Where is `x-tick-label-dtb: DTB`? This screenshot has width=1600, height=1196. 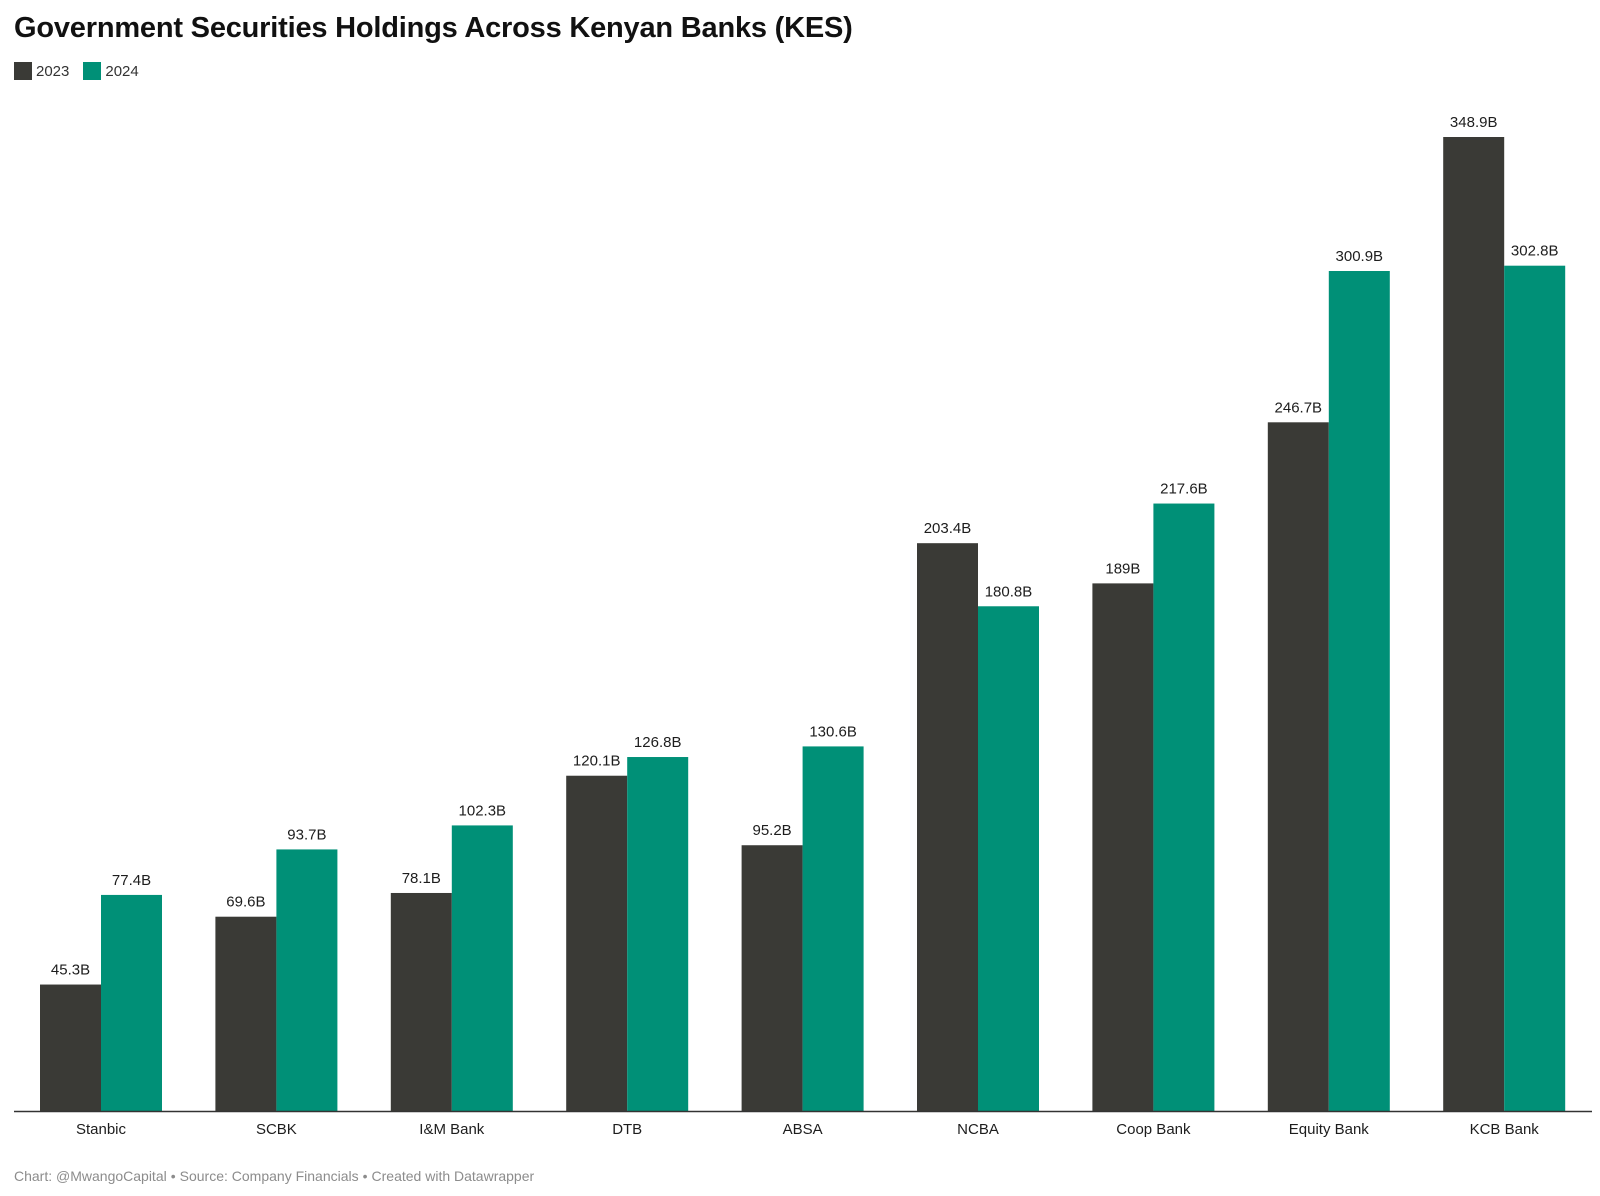
x-tick-label-dtb: DTB is located at coordinates (627, 1129).